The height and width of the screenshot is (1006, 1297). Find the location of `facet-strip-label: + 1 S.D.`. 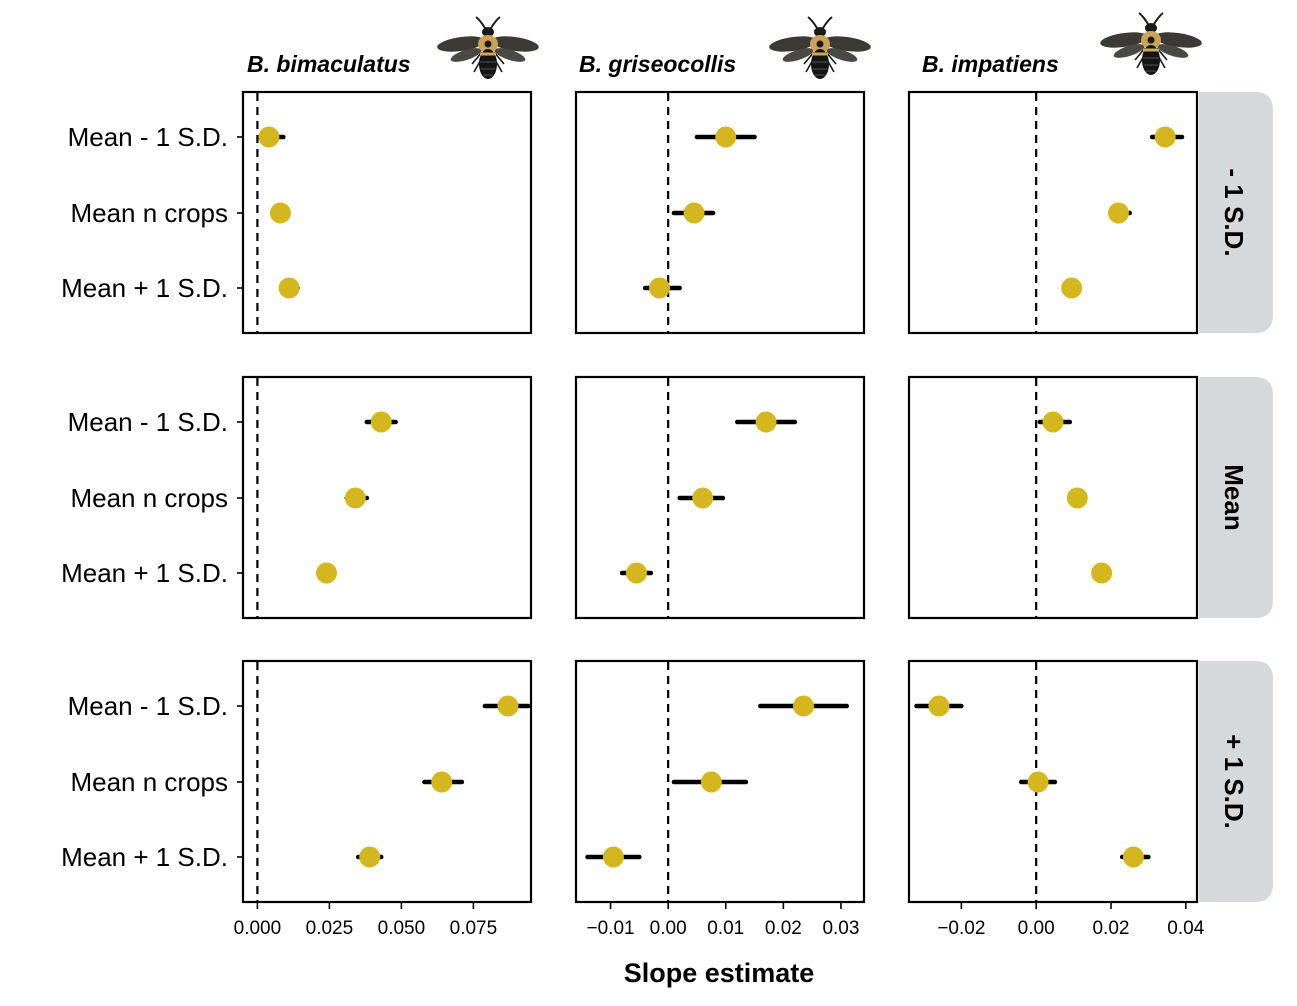

facet-strip-label: + 1 S.D. is located at coordinates (1234, 781).